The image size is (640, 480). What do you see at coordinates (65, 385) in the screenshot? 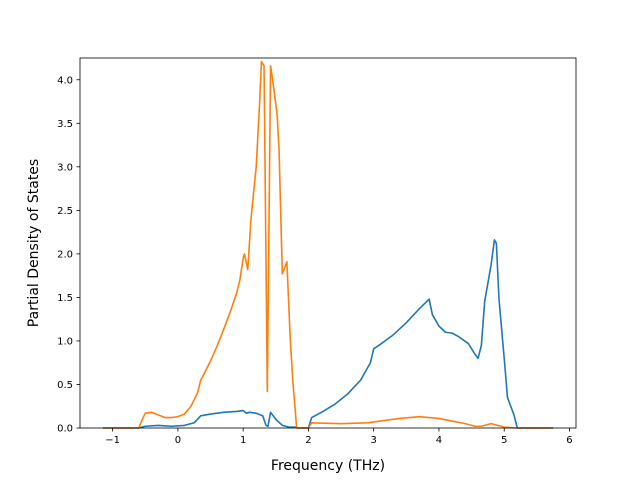
I see `y-tick-label: 0.5` at bounding box center [65, 385].